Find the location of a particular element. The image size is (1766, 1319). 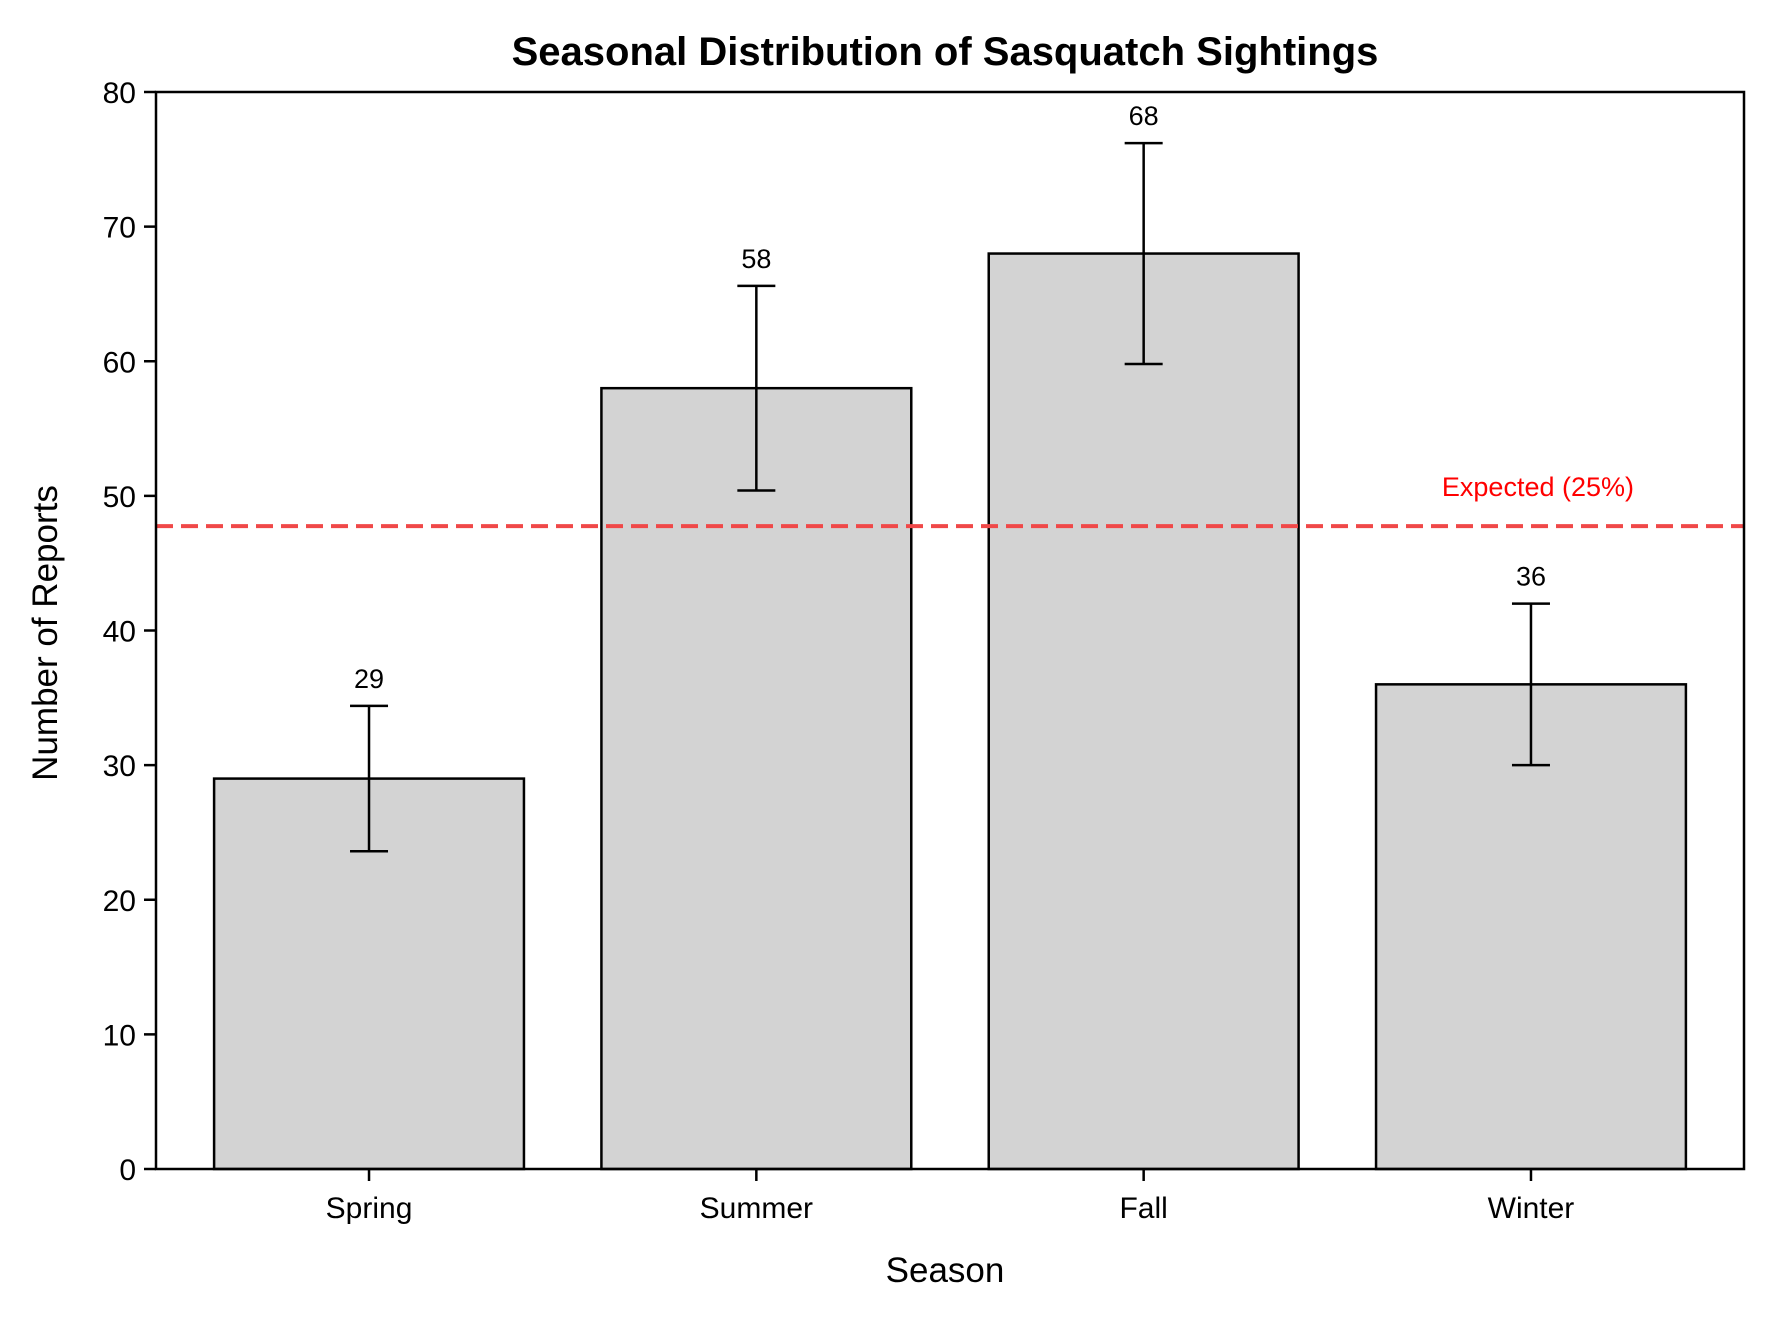

y-axis: 0 10 20 30 40 50 60 70 80 is located at coordinates (129, 632).